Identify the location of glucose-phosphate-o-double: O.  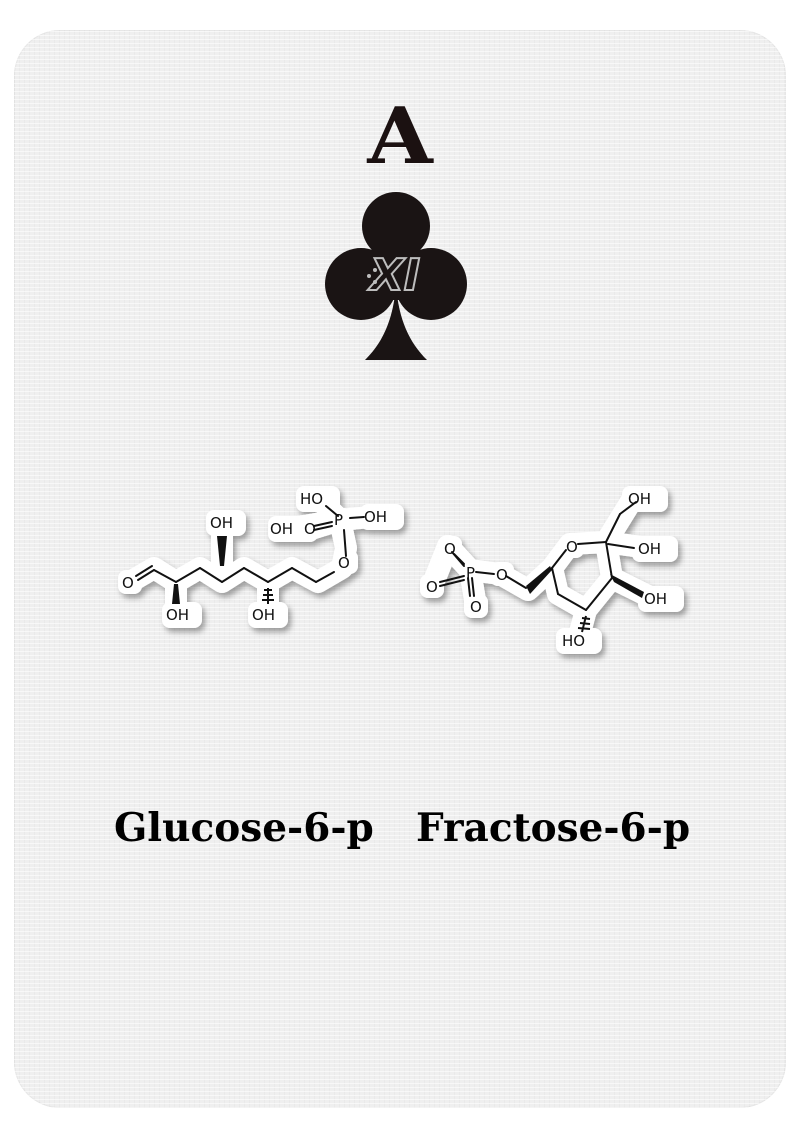
(310, 529).